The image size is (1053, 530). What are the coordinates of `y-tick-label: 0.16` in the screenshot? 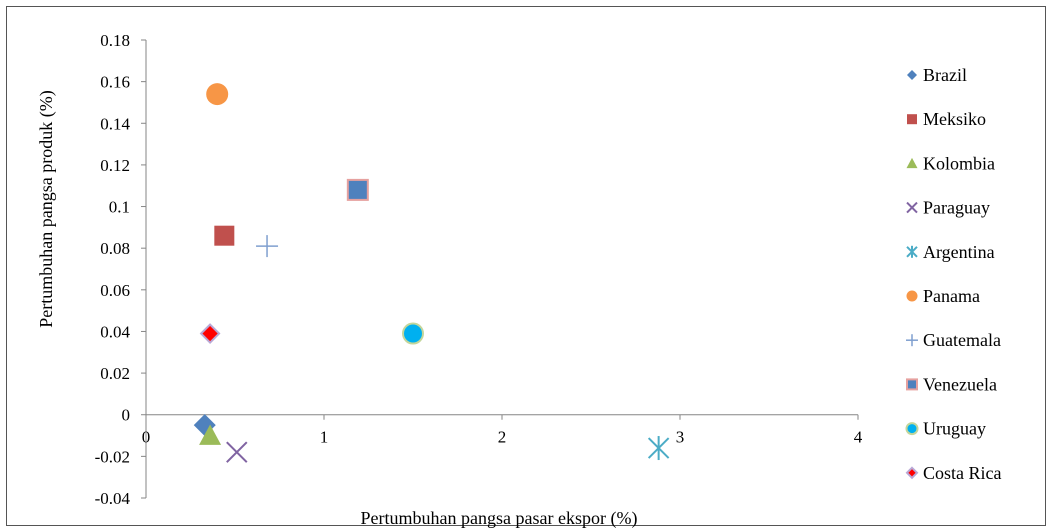 It's located at (115, 82).